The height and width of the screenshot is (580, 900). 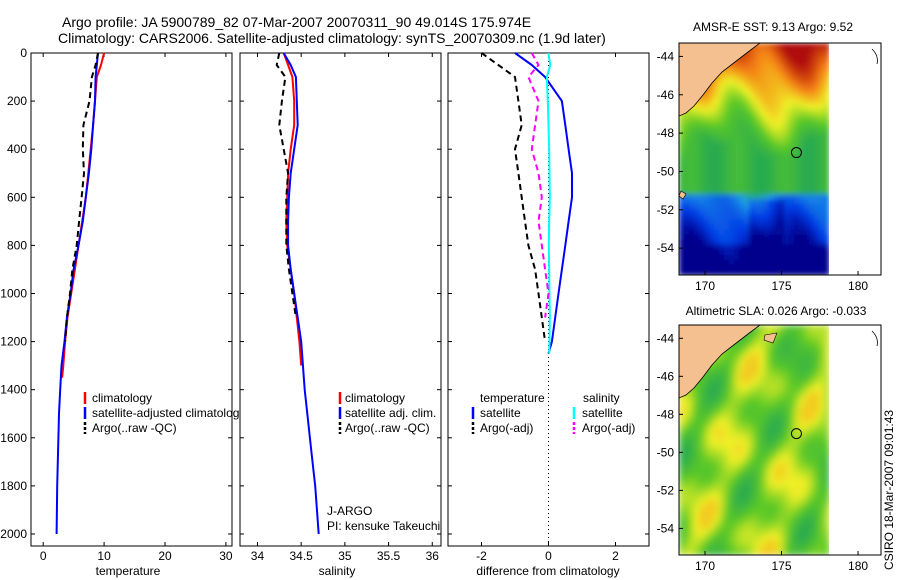 What do you see at coordinates (165, 556) in the screenshot?
I see `temperature-tick-label: 20` at bounding box center [165, 556].